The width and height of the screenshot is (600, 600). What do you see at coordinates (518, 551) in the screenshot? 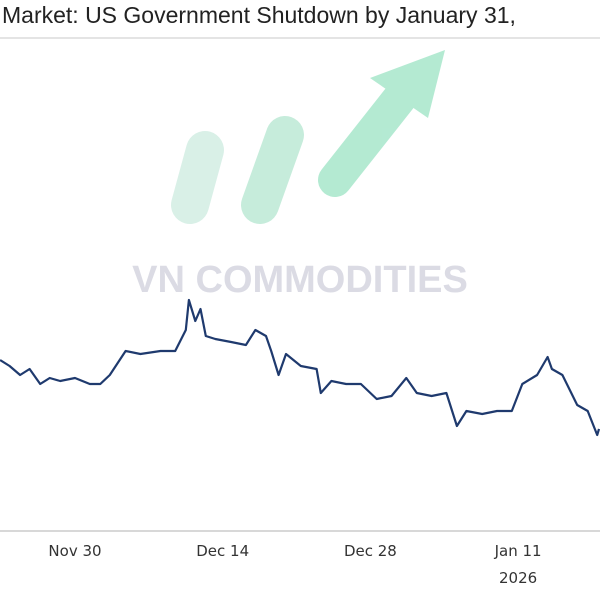
I see `x-tick-label: Jan 11` at bounding box center [518, 551].